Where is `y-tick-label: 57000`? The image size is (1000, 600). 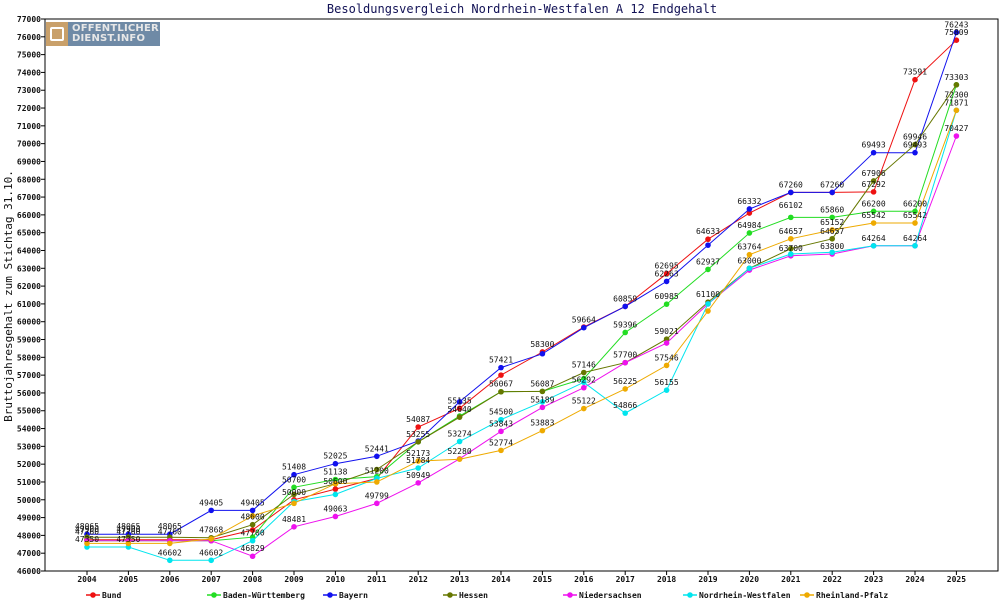
y-tick-label: 57000 is located at coordinates (29, 375).